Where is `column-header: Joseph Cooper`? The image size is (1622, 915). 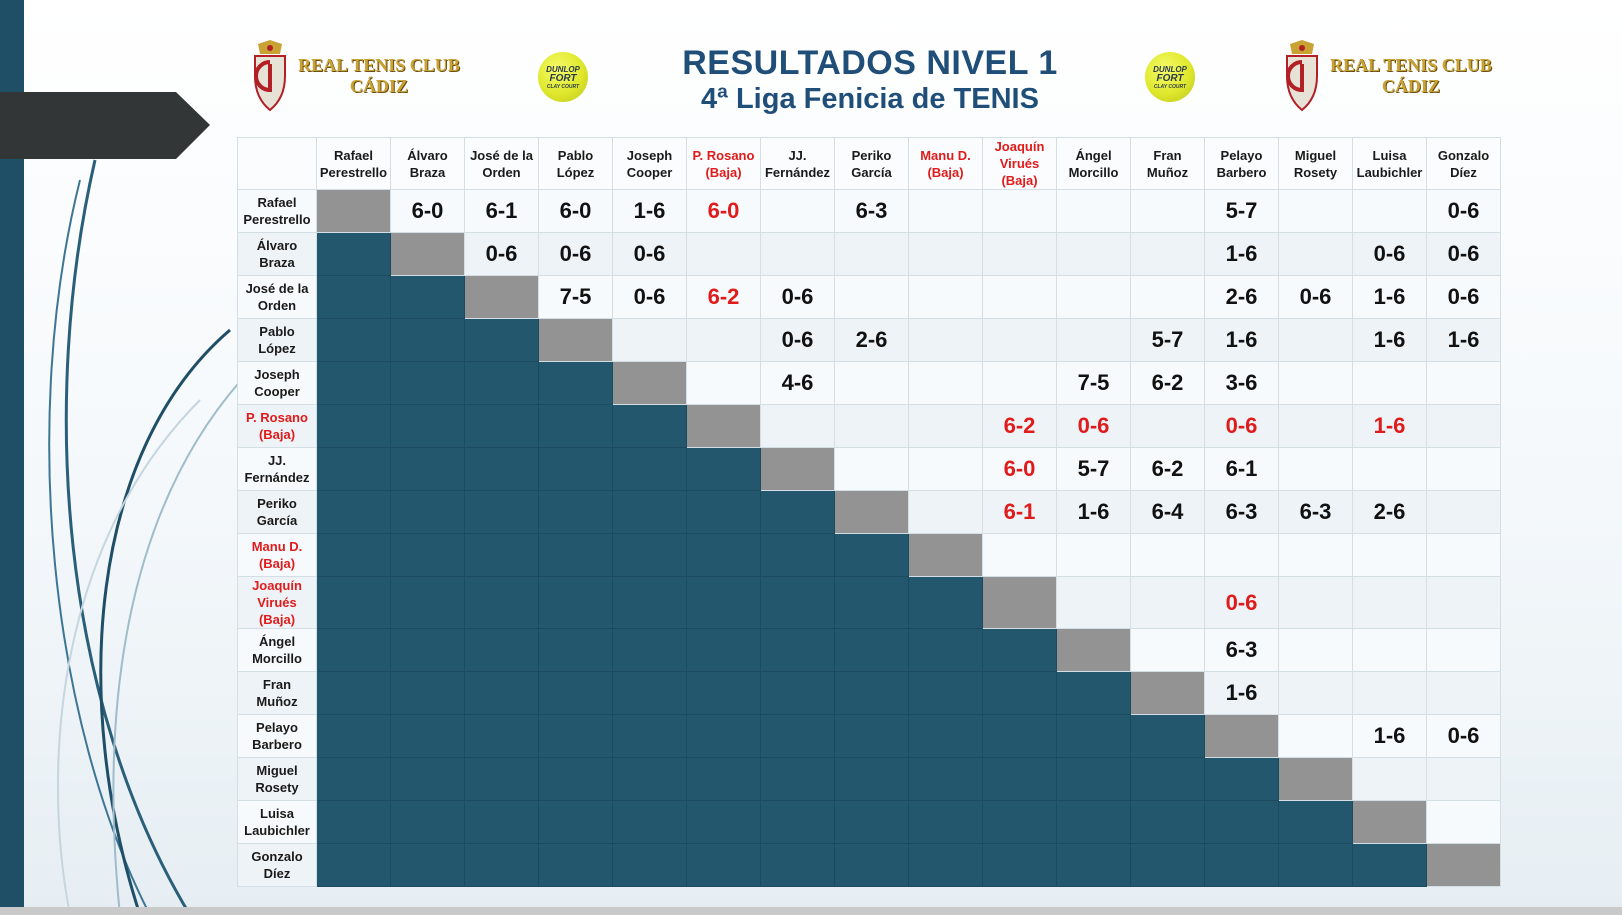 column-header: Joseph Cooper is located at coordinates (649, 163).